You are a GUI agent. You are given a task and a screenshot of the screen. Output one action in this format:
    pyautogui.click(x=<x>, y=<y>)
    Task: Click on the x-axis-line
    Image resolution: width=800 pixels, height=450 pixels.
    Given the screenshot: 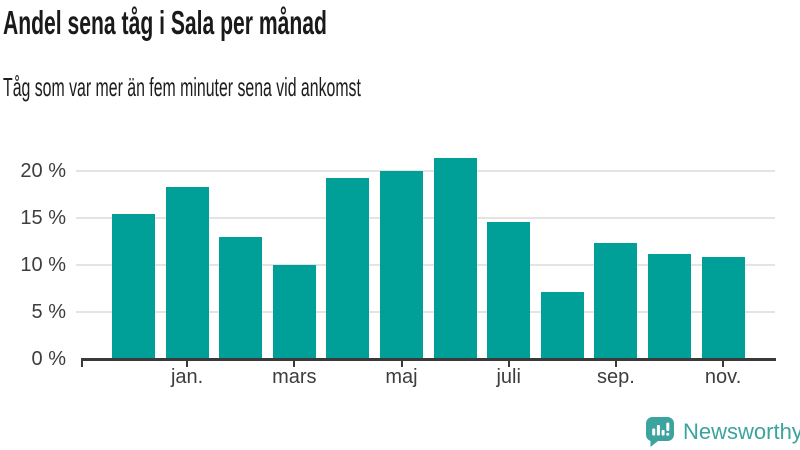 What is the action you would take?
    pyautogui.click(x=428, y=359)
    